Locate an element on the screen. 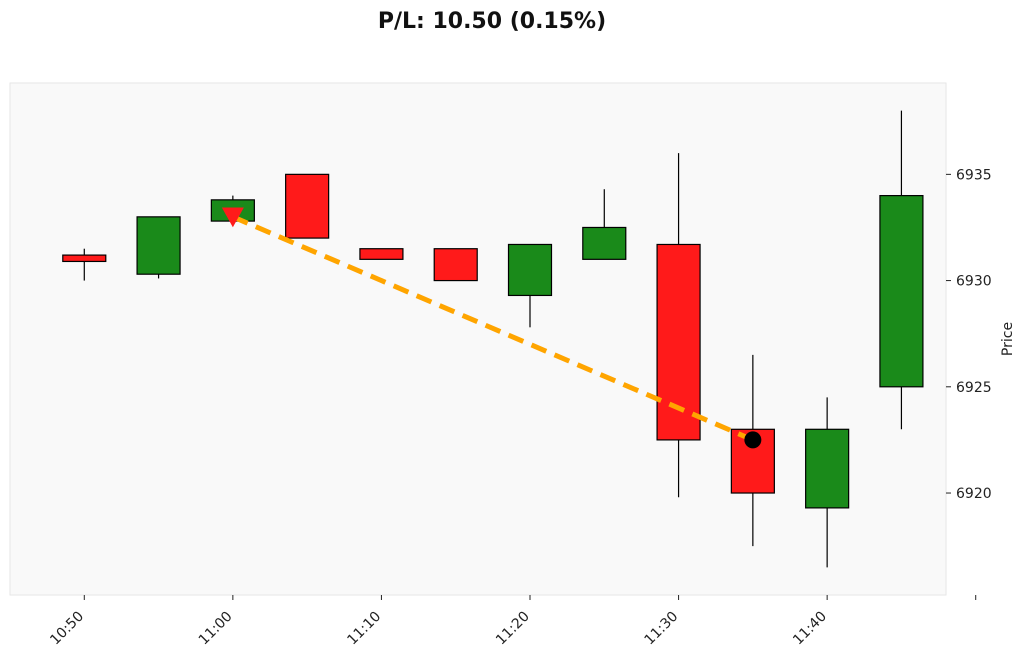 This screenshot has height=656, width=1024. y-axis-label: Price is located at coordinates (1008, 339).